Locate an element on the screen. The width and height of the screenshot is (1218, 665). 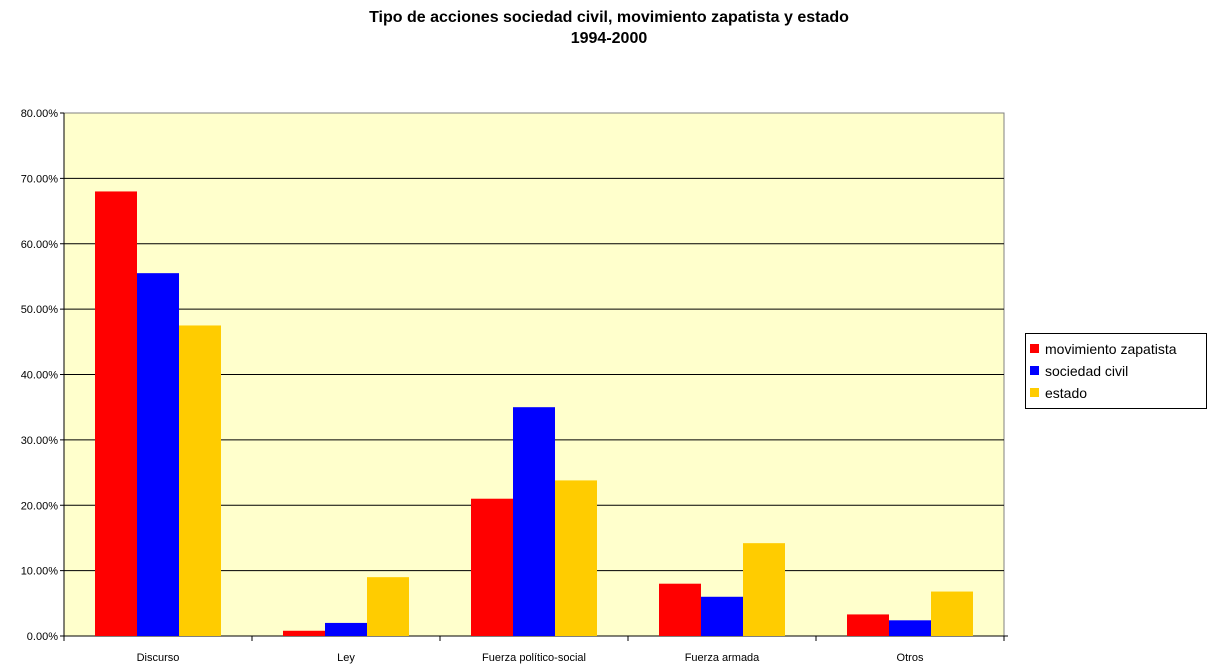
x-category-label: Ley is located at coordinates (346, 658).